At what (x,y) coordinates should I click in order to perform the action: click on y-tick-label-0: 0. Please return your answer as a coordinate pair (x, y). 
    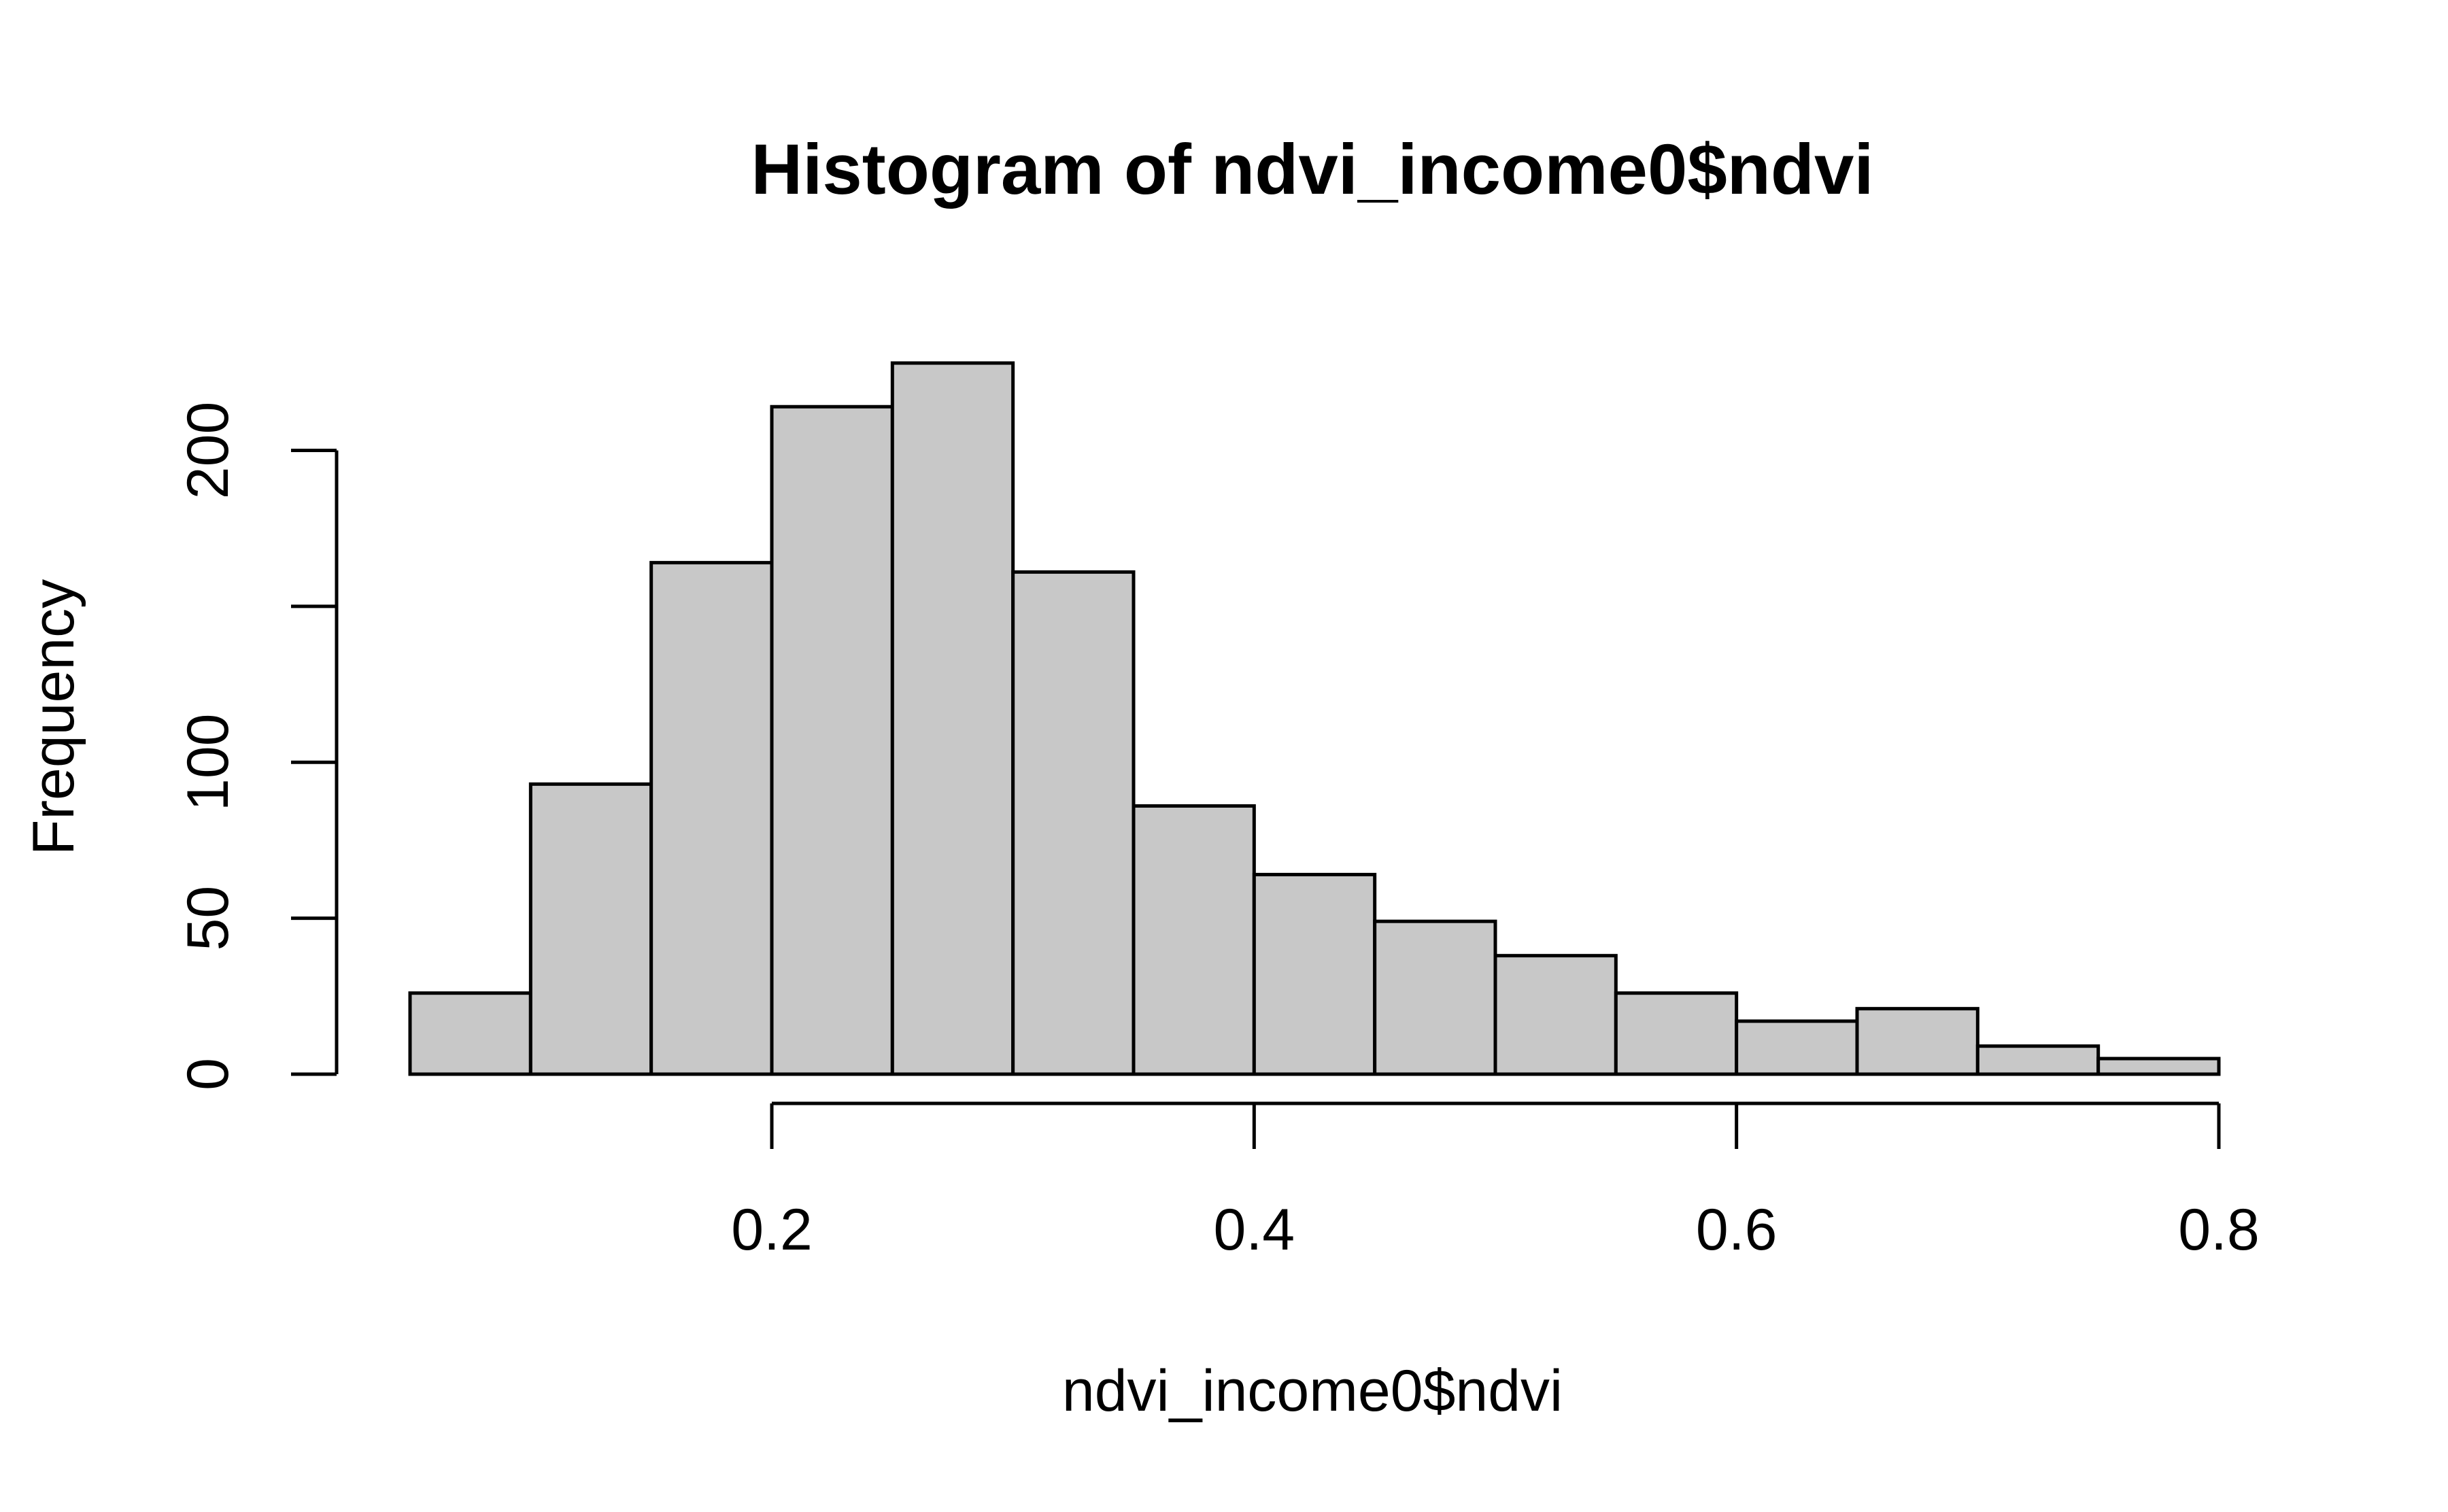
    Looking at the image, I should click on (208, 1074).